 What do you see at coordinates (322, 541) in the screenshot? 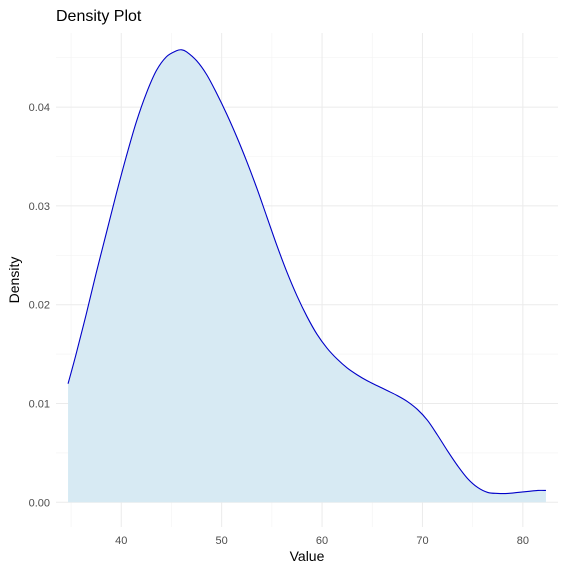
I see `x-tick-label: 60` at bounding box center [322, 541].